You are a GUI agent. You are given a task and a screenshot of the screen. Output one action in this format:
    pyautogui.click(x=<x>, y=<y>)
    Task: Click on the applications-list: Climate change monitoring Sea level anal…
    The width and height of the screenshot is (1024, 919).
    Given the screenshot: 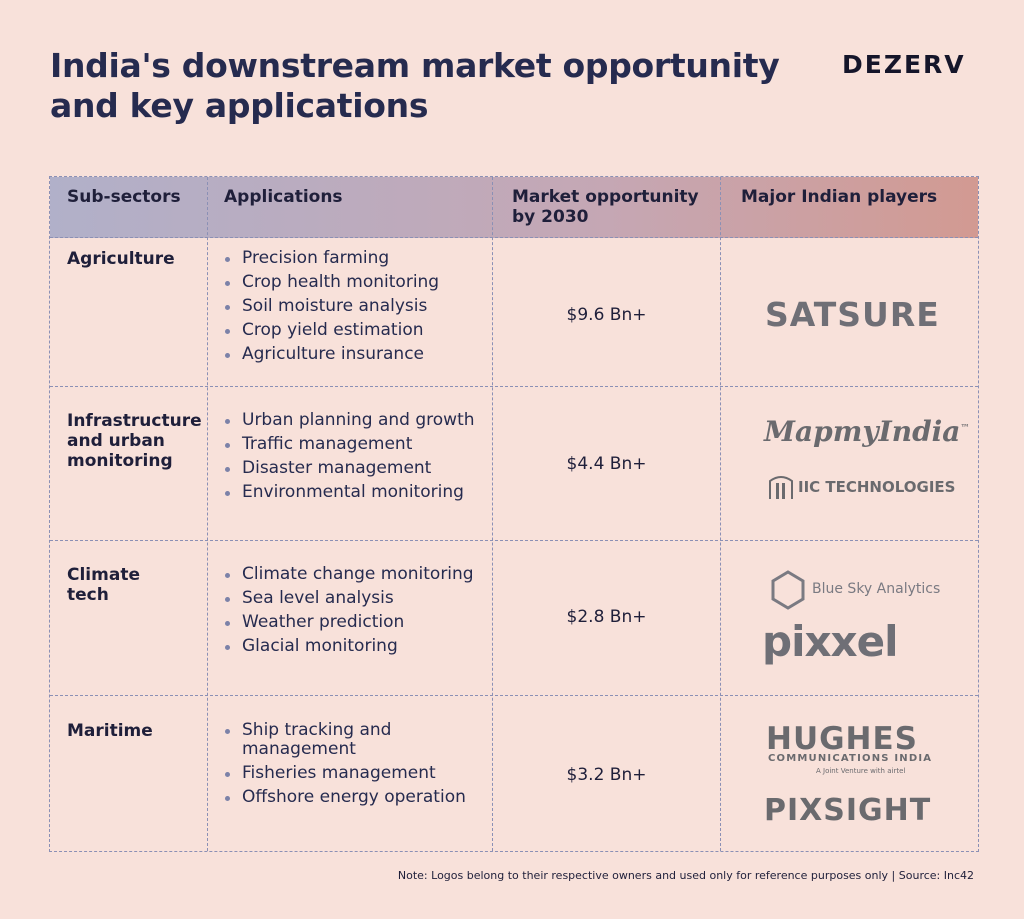 What is the action you would take?
    pyautogui.click(x=359, y=613)
    